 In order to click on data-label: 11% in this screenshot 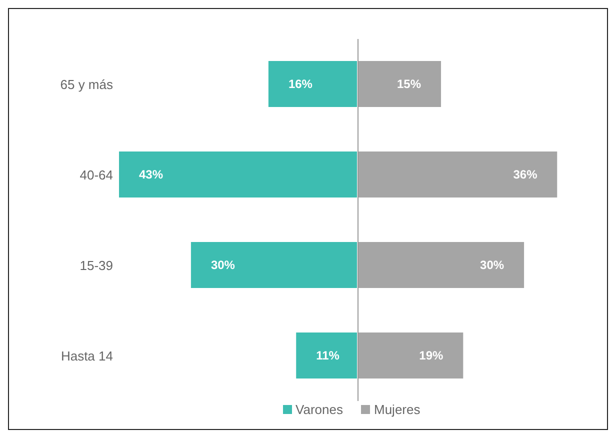, I will do `click(328, 355)`.